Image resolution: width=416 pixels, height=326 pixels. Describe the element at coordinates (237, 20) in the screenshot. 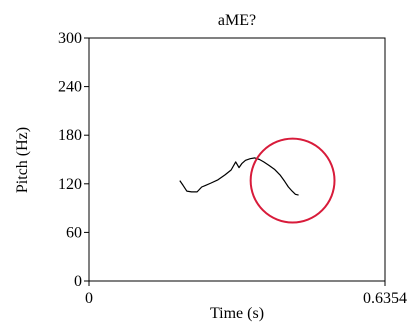

I see `chart-title: aME?` at that location.